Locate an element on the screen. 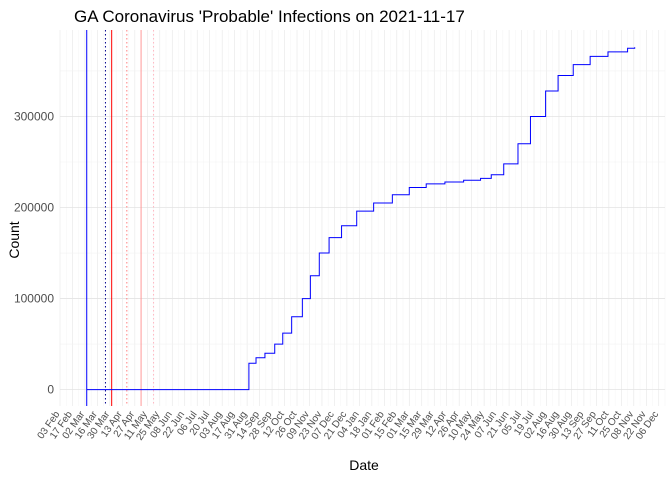 The image size is (672, 480). y-tick-label: 0 is located at coordinates (50, 390).